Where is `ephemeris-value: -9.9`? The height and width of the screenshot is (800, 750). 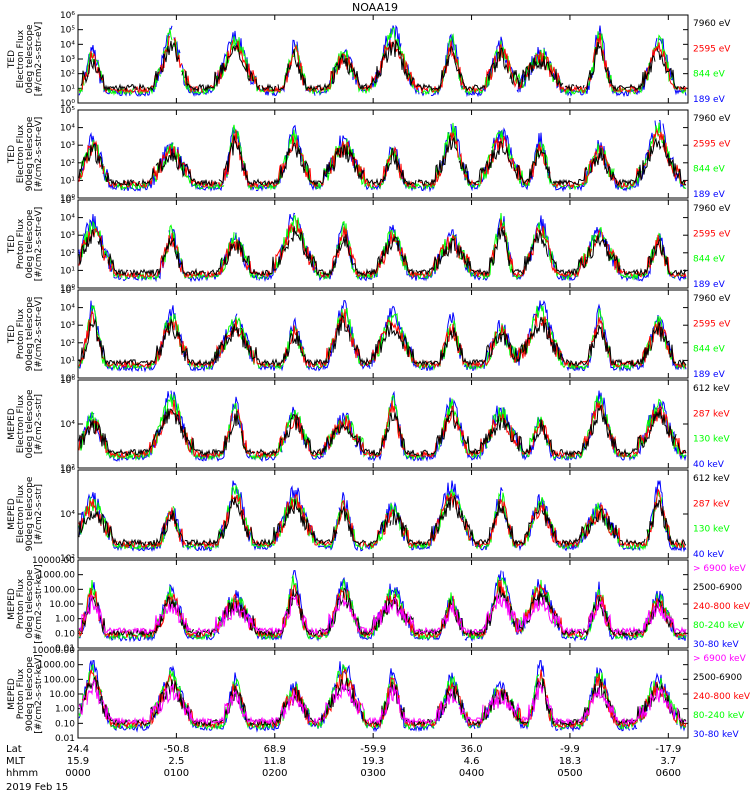 ephemeris-value: -9.9 is located at coordinates (570, 749).